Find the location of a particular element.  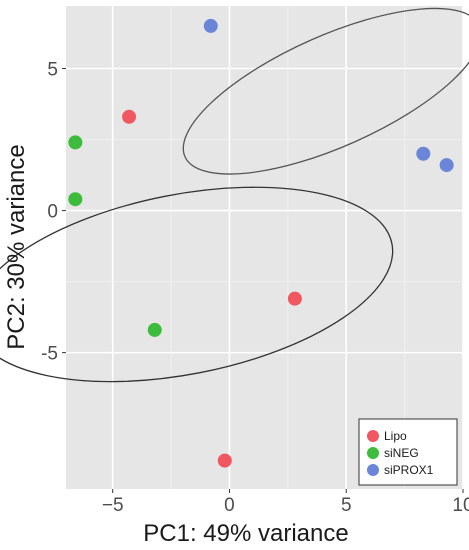

x-tick-label: 0 is located at coordinates (229, 505).